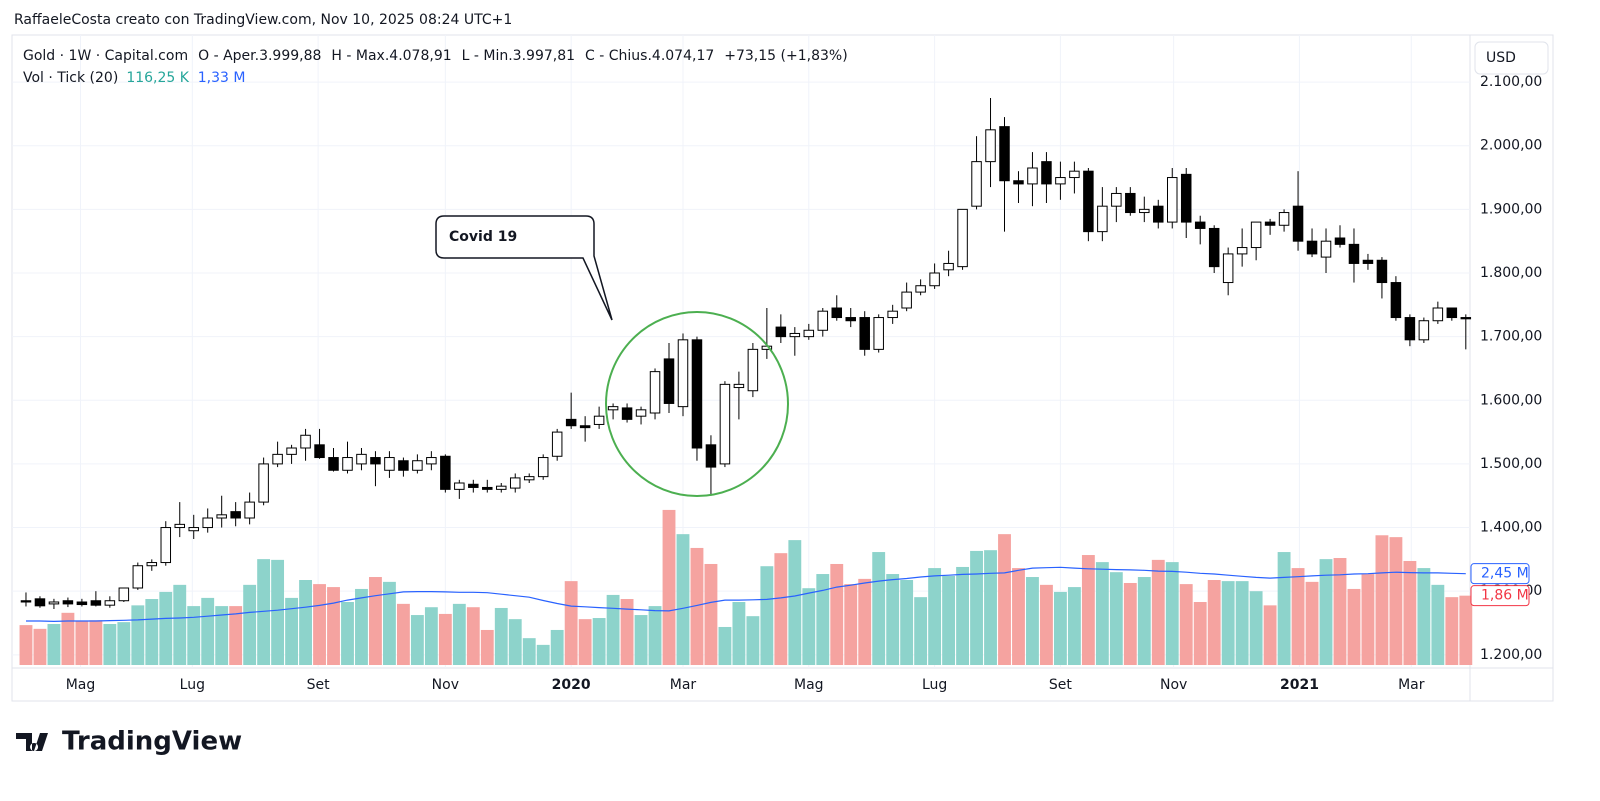 Image resolution: width=1600 pixels, height=801 pixels. I want to click on x-tick-label: Set, so click(1061, 685).